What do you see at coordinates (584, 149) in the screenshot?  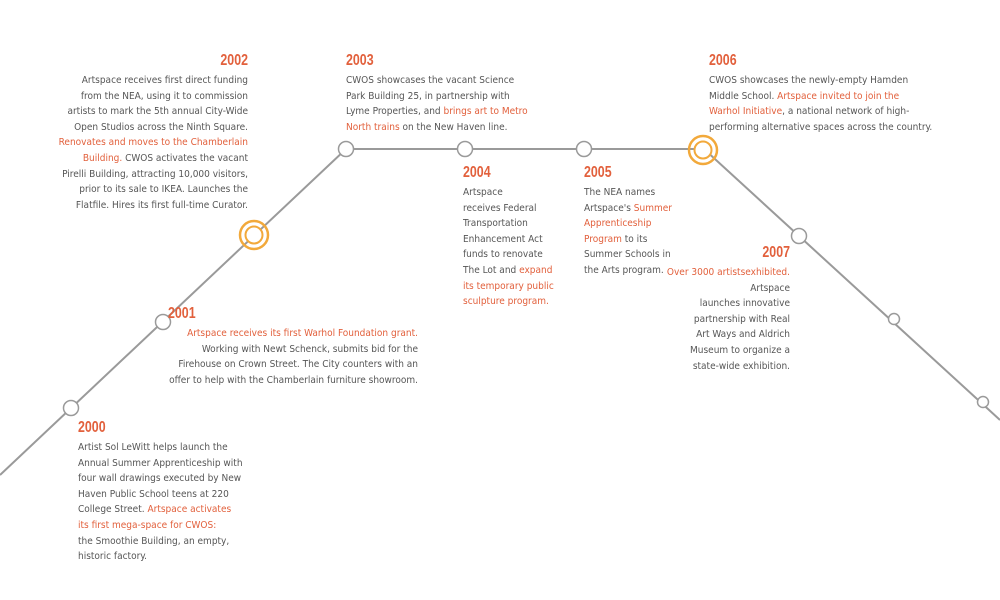 I see `timeline-node-2005` at bounding box center [584, 149].